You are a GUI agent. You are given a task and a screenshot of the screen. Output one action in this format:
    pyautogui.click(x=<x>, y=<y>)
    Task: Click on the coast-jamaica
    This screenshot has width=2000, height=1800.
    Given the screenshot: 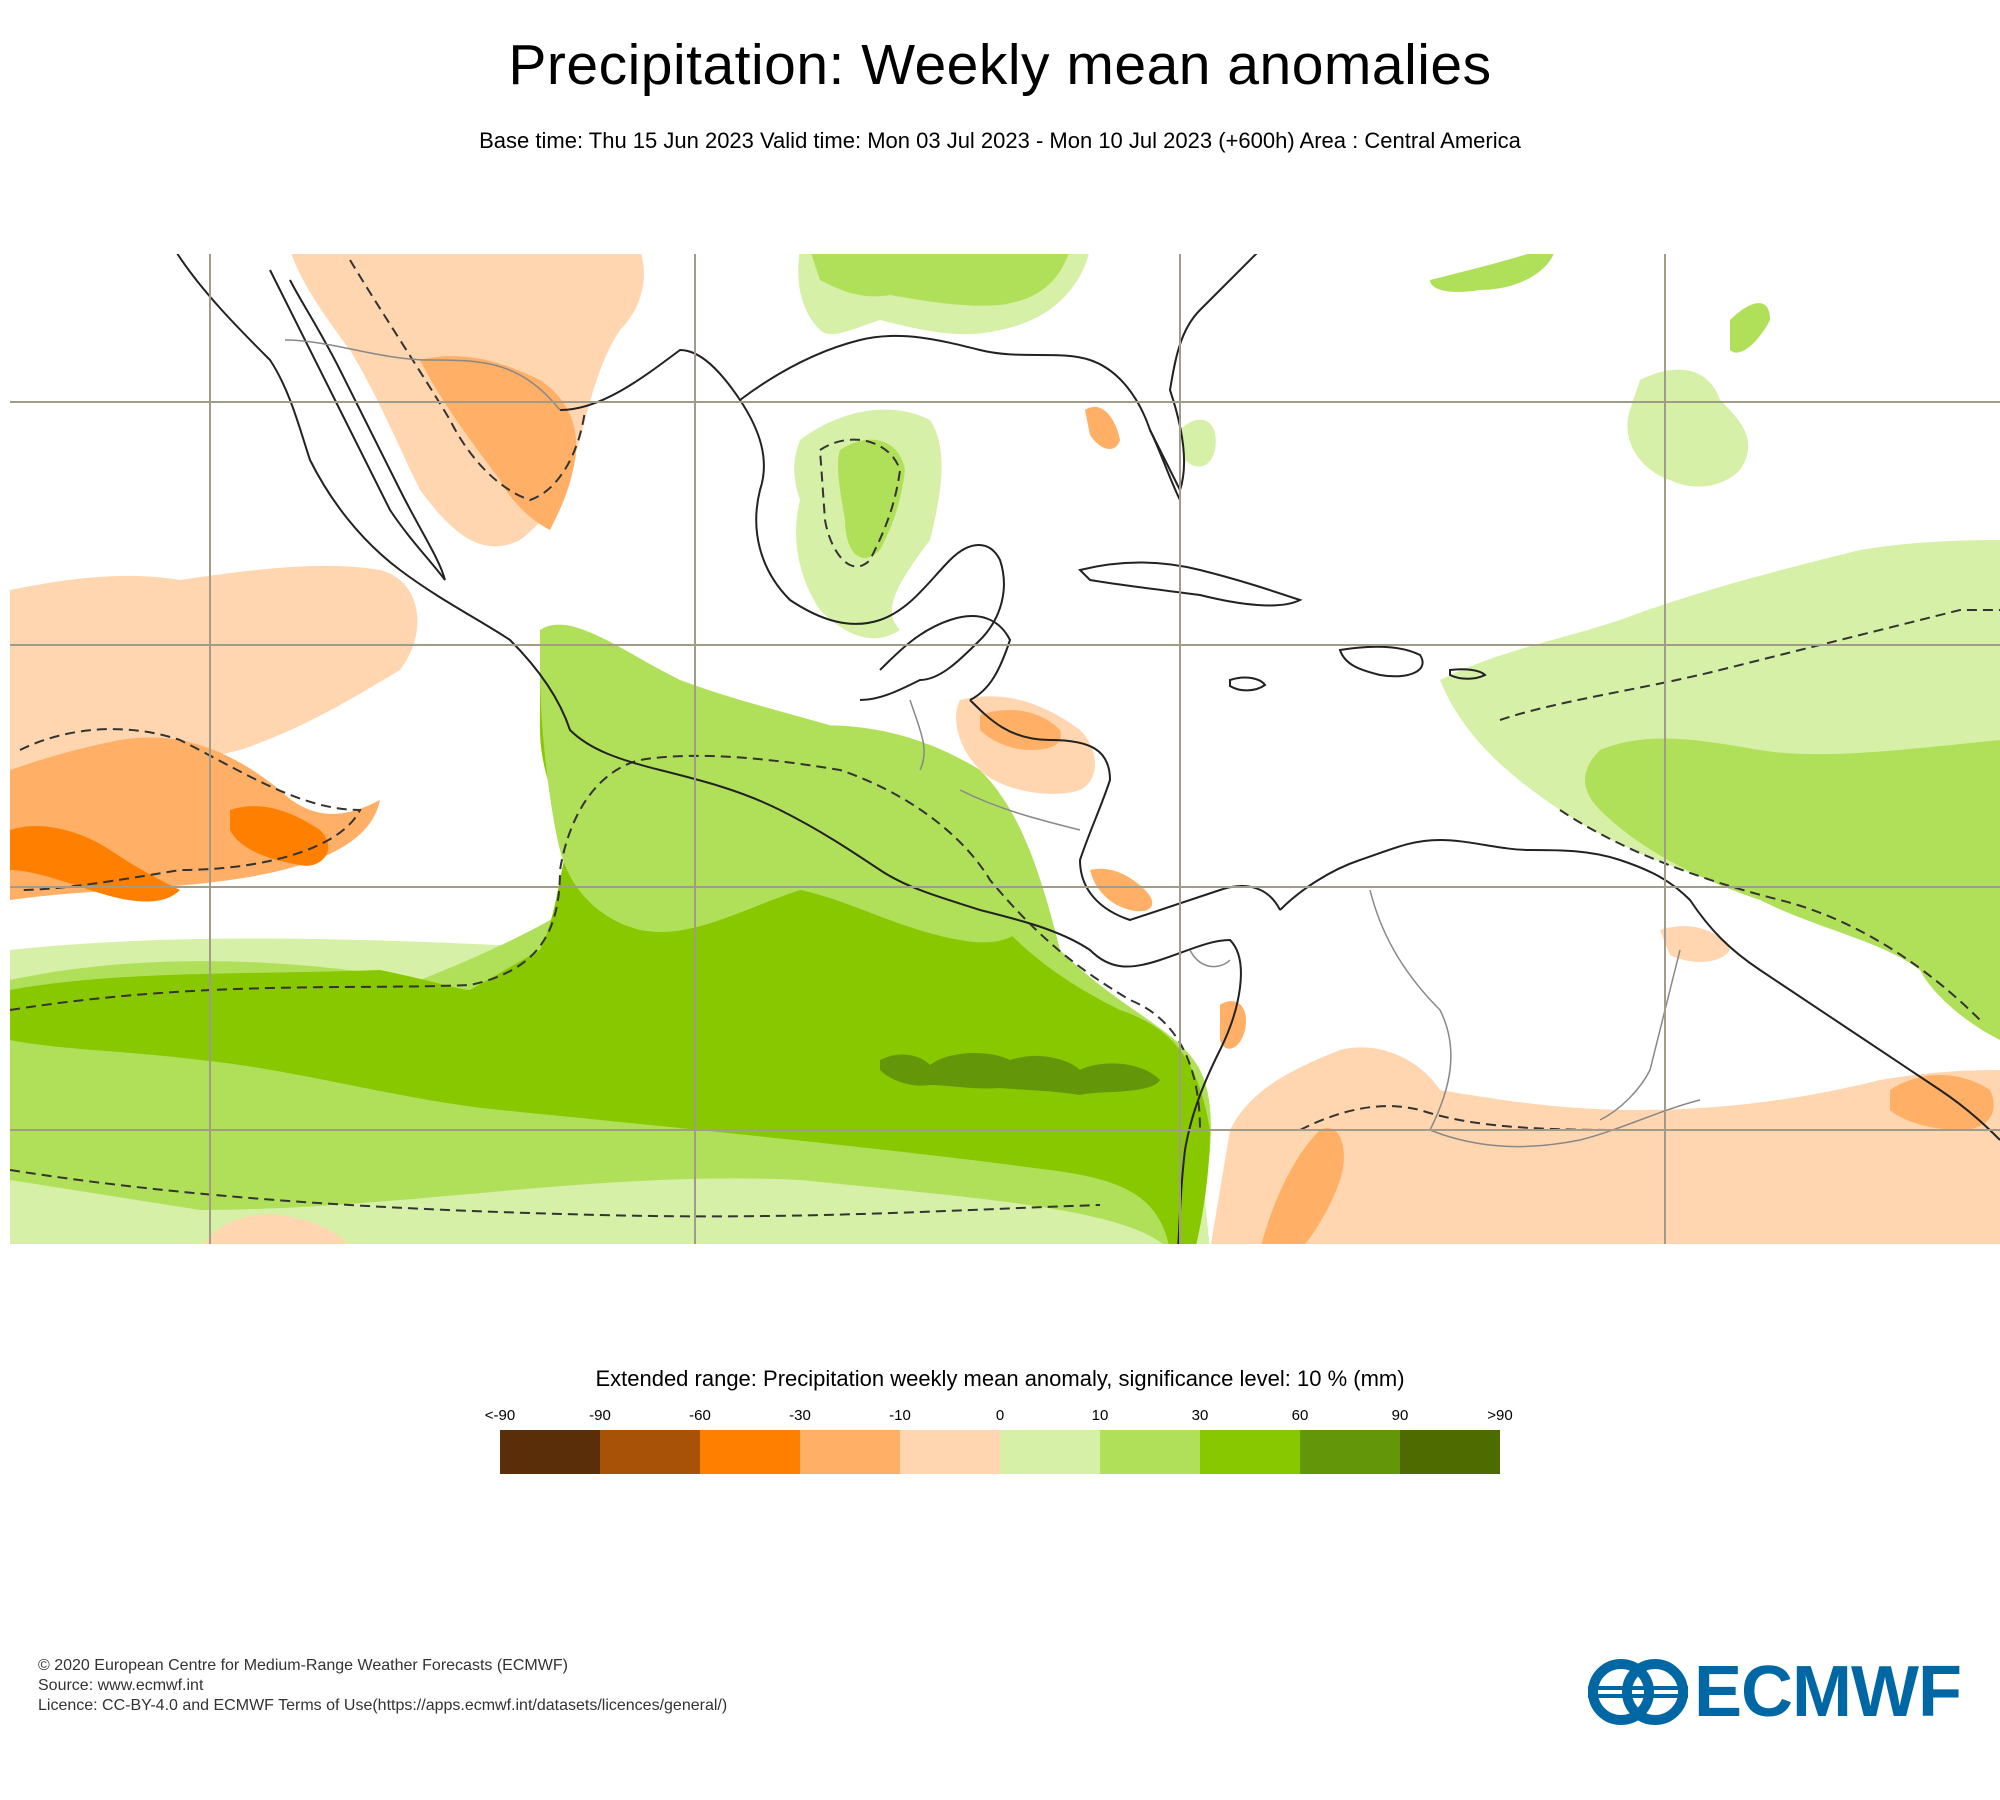 What is the action you would take?
    pyautogui.click(x=1248, y=684)
    